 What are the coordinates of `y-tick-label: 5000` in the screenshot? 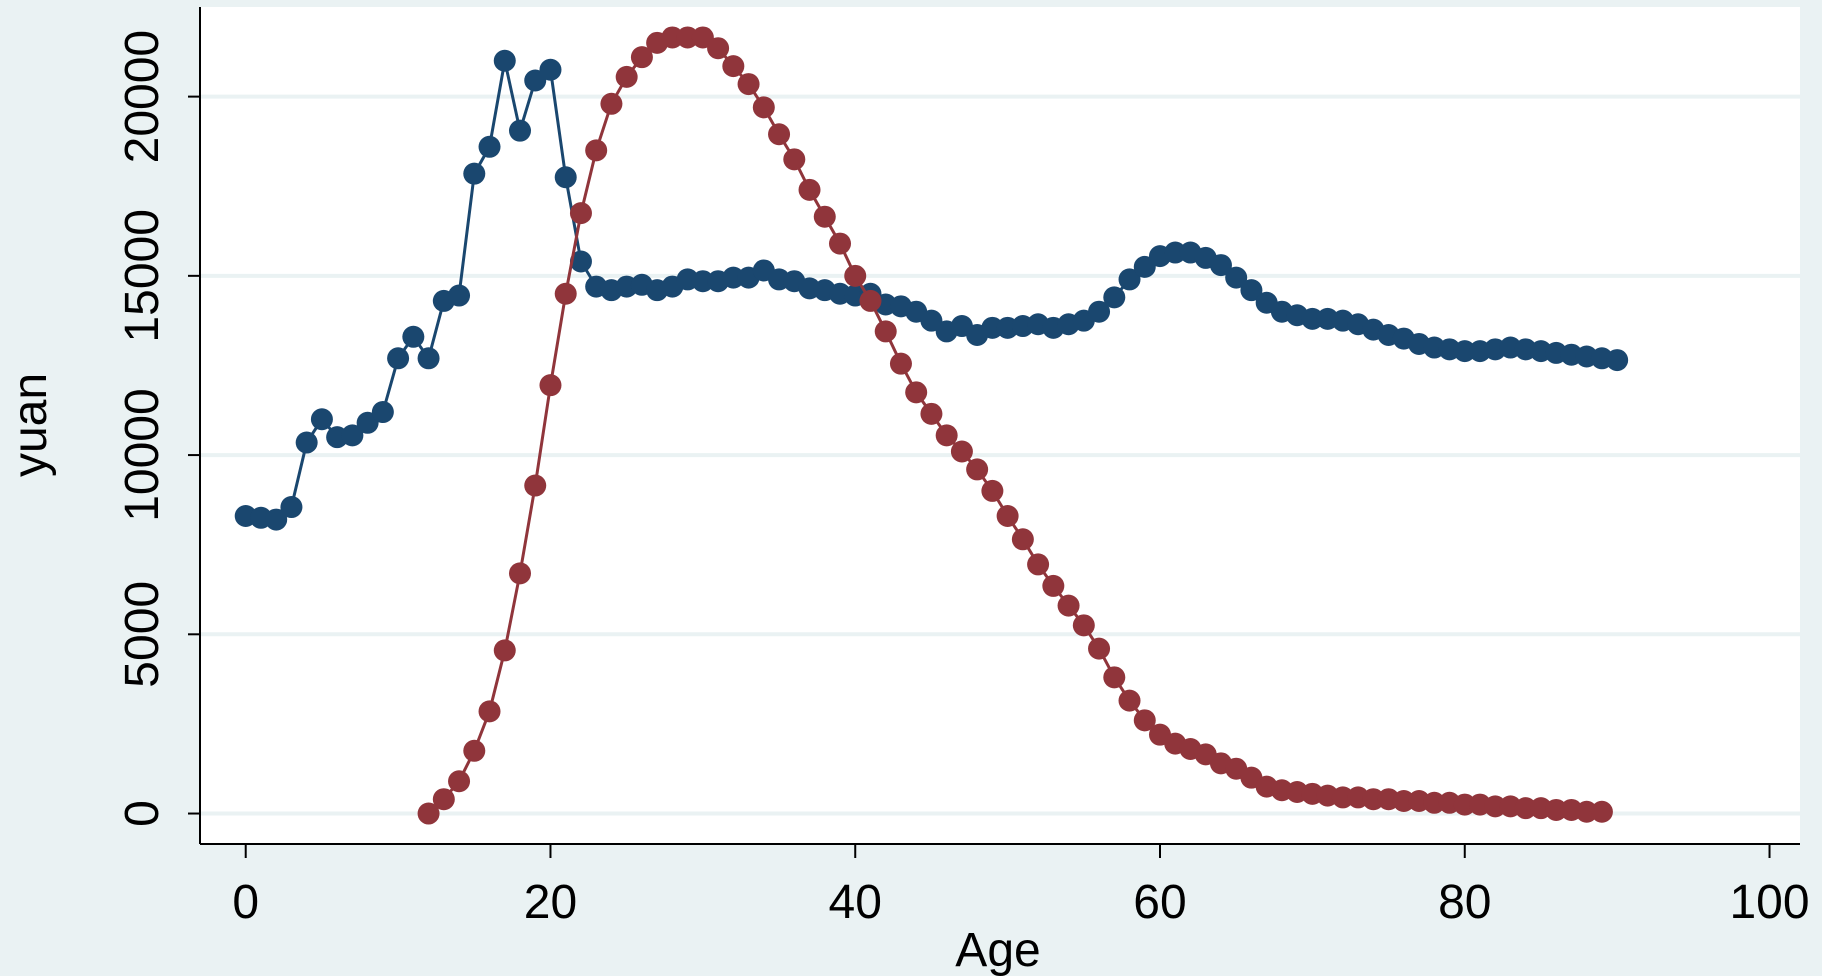 It's located at (142, 634).